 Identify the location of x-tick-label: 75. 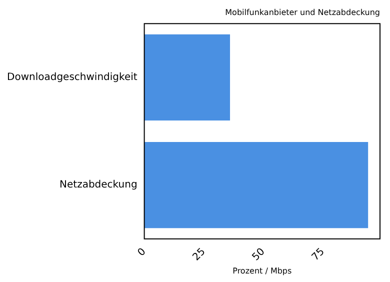
(318, 255).